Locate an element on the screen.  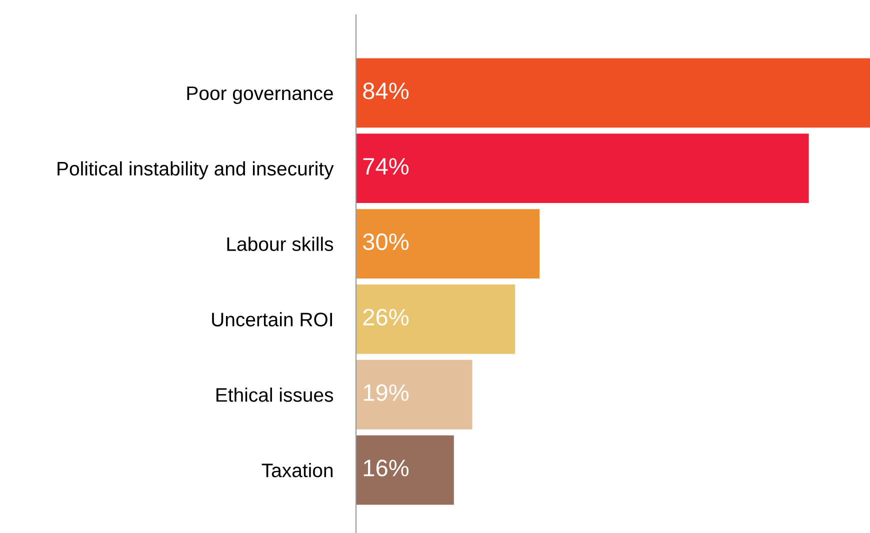
y-tick-label: Labour skills is located at coordinates (280, 244).